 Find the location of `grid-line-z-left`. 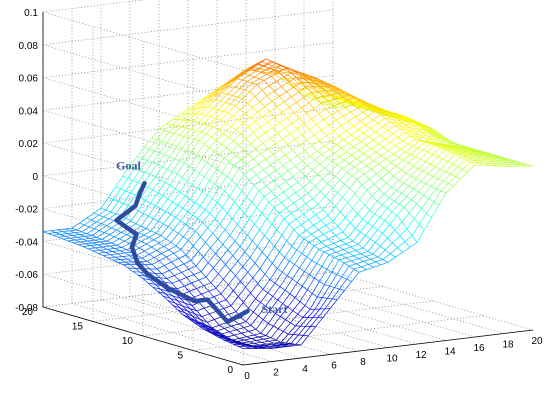

grid-line-z-left is located at coordinates (143, 238).